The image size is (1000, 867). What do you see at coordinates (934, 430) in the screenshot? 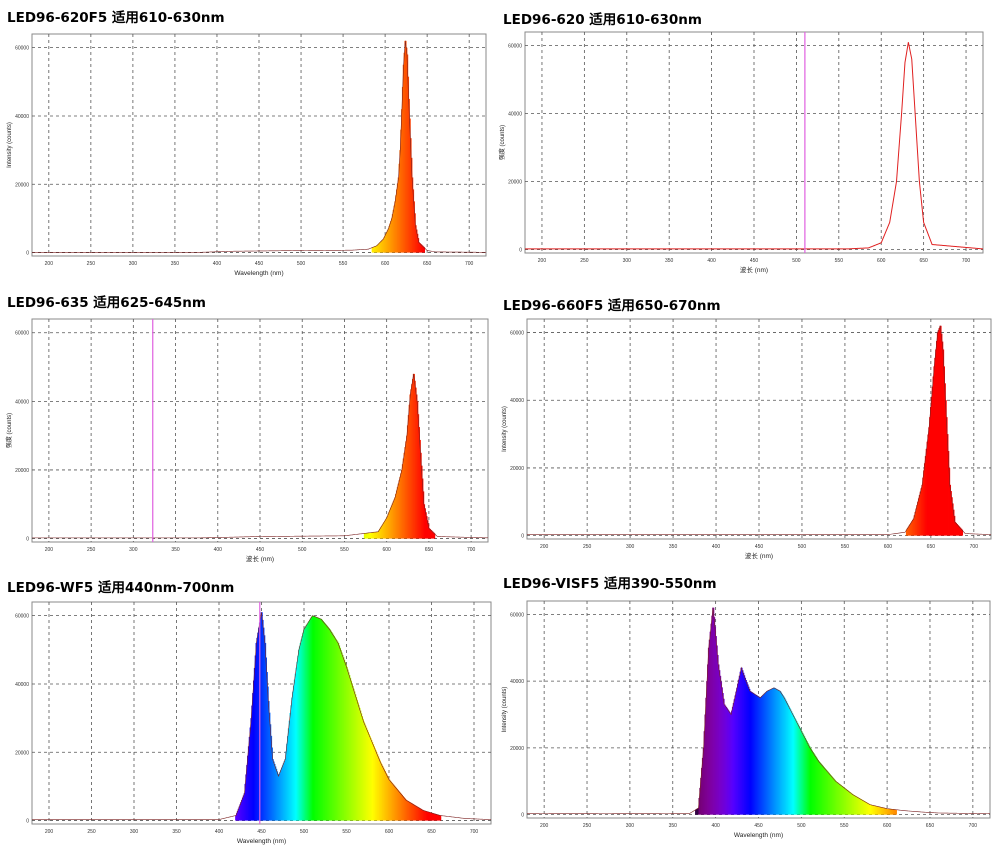
I see `spectrum-fill` at bounding box center [934, 430].